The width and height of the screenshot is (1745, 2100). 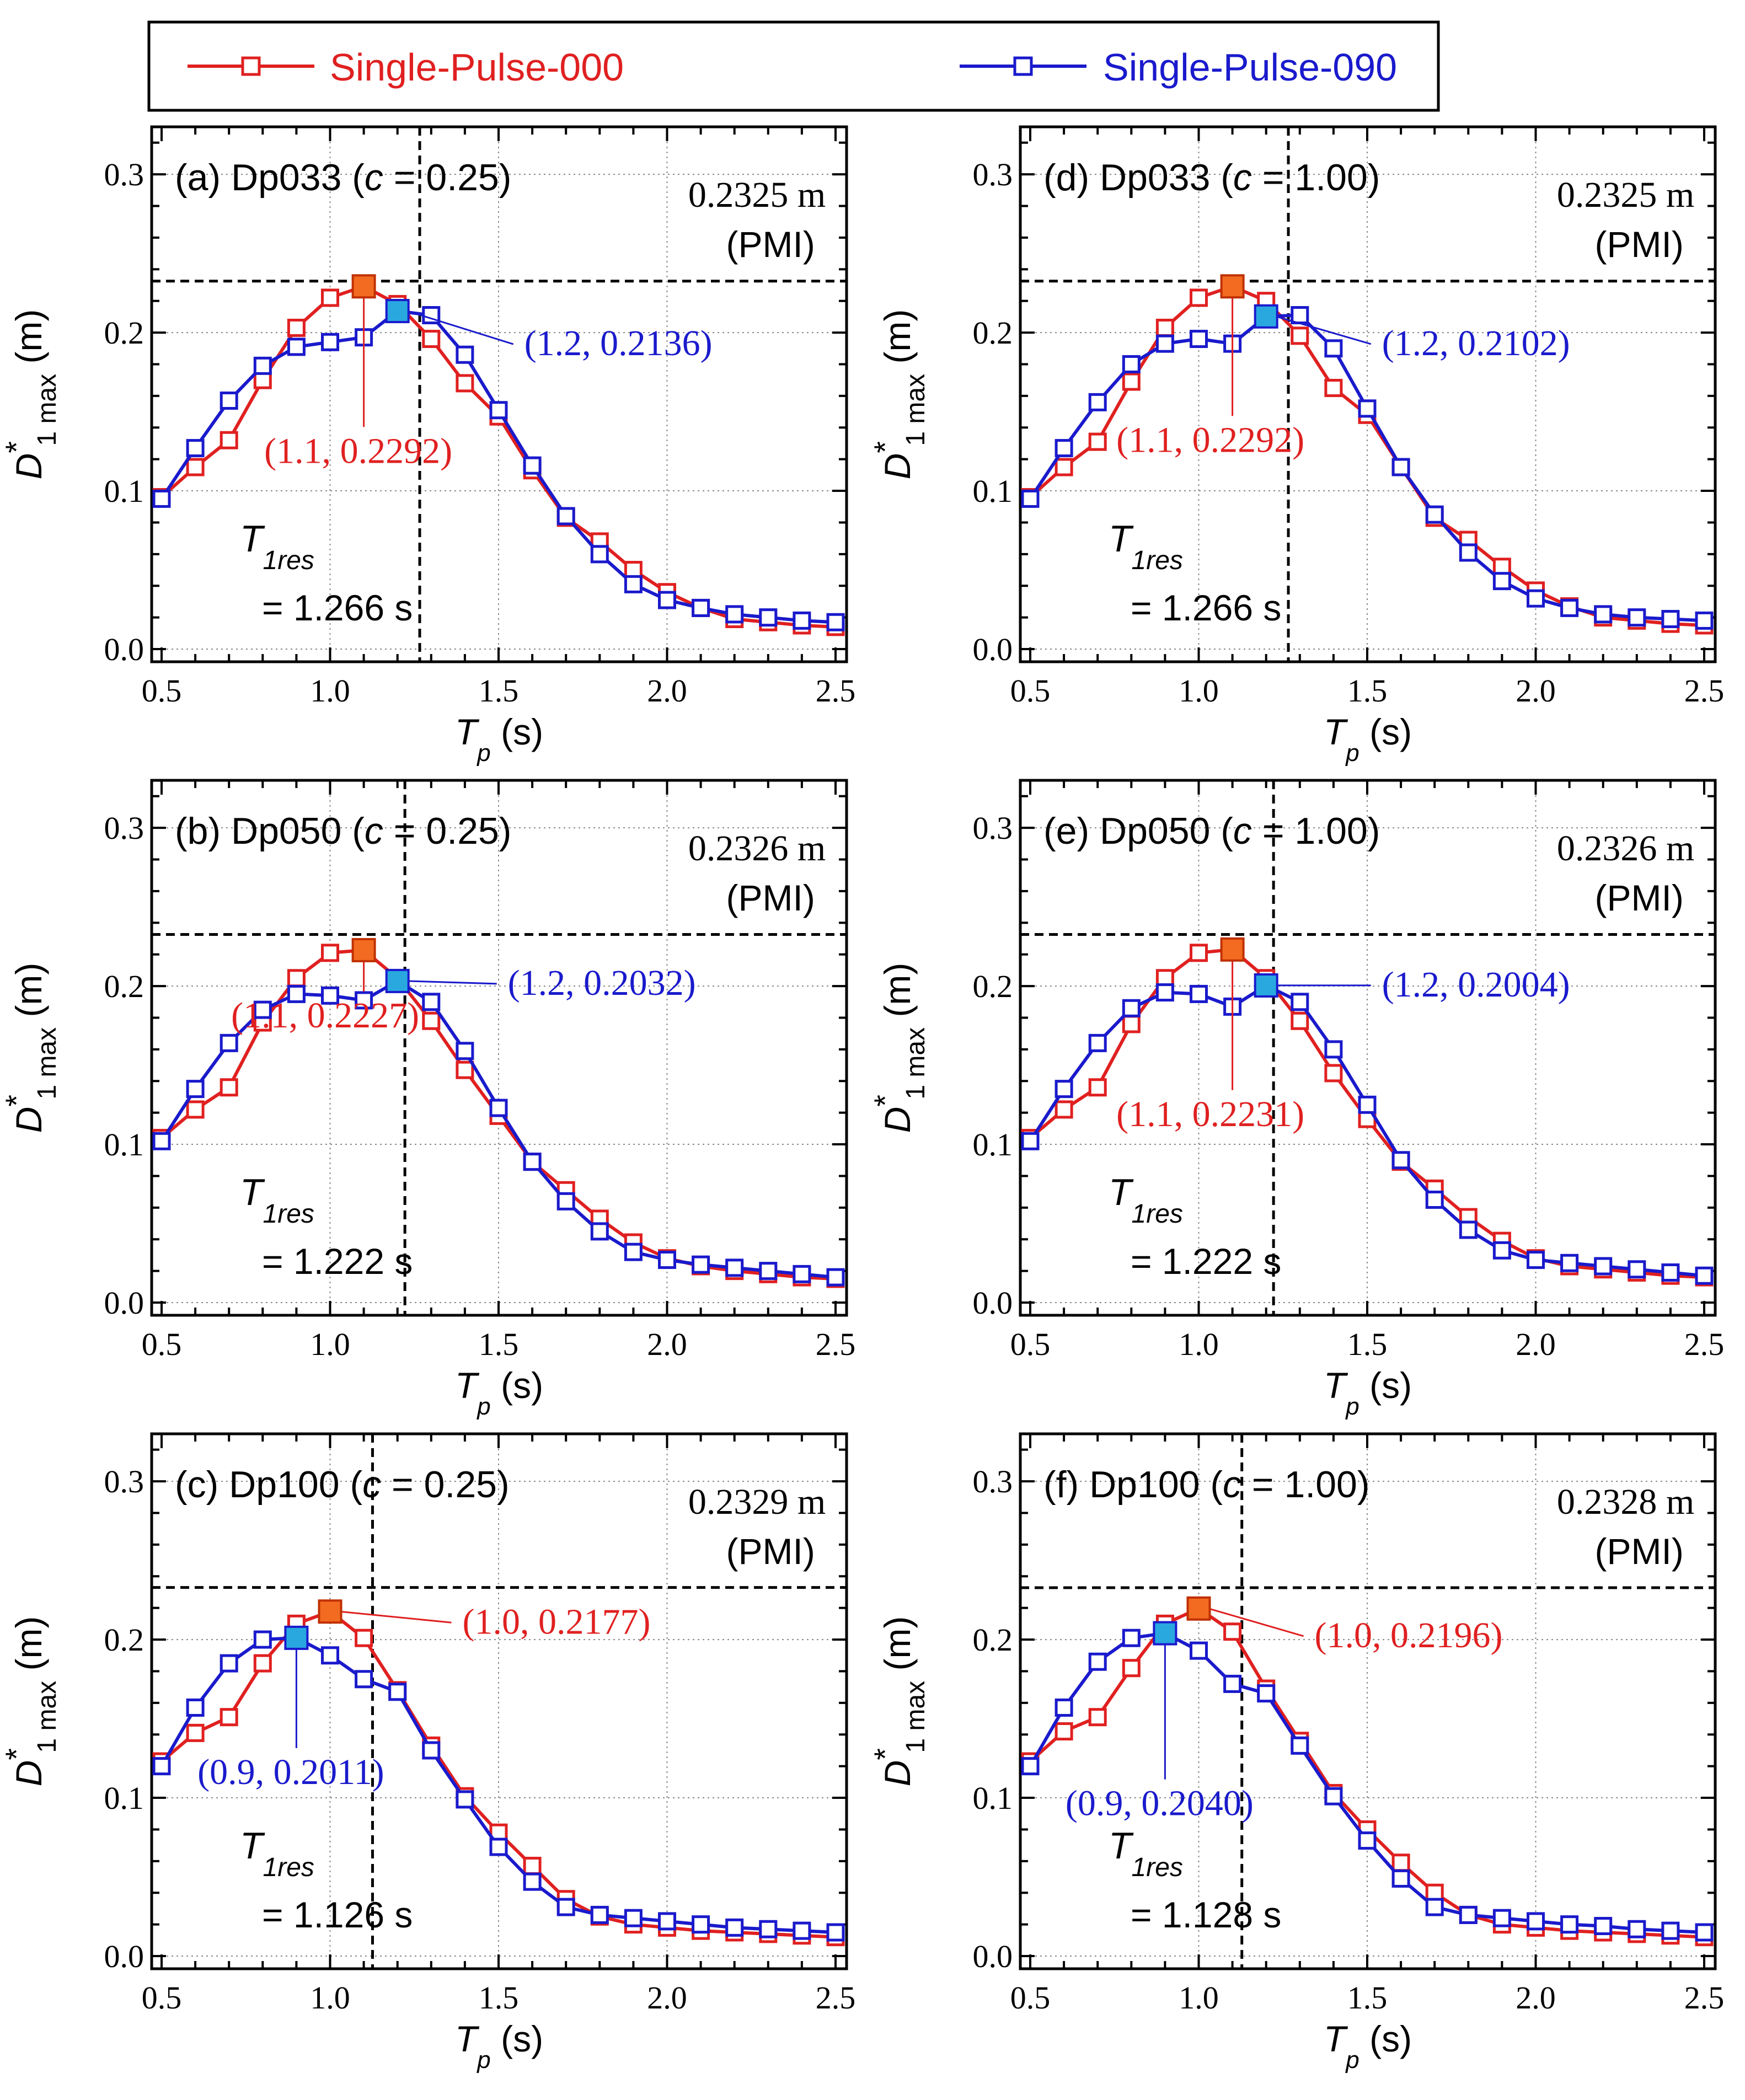 I want to click on y-axis-label: D* 1 max (m), so click(x=31, y=395).